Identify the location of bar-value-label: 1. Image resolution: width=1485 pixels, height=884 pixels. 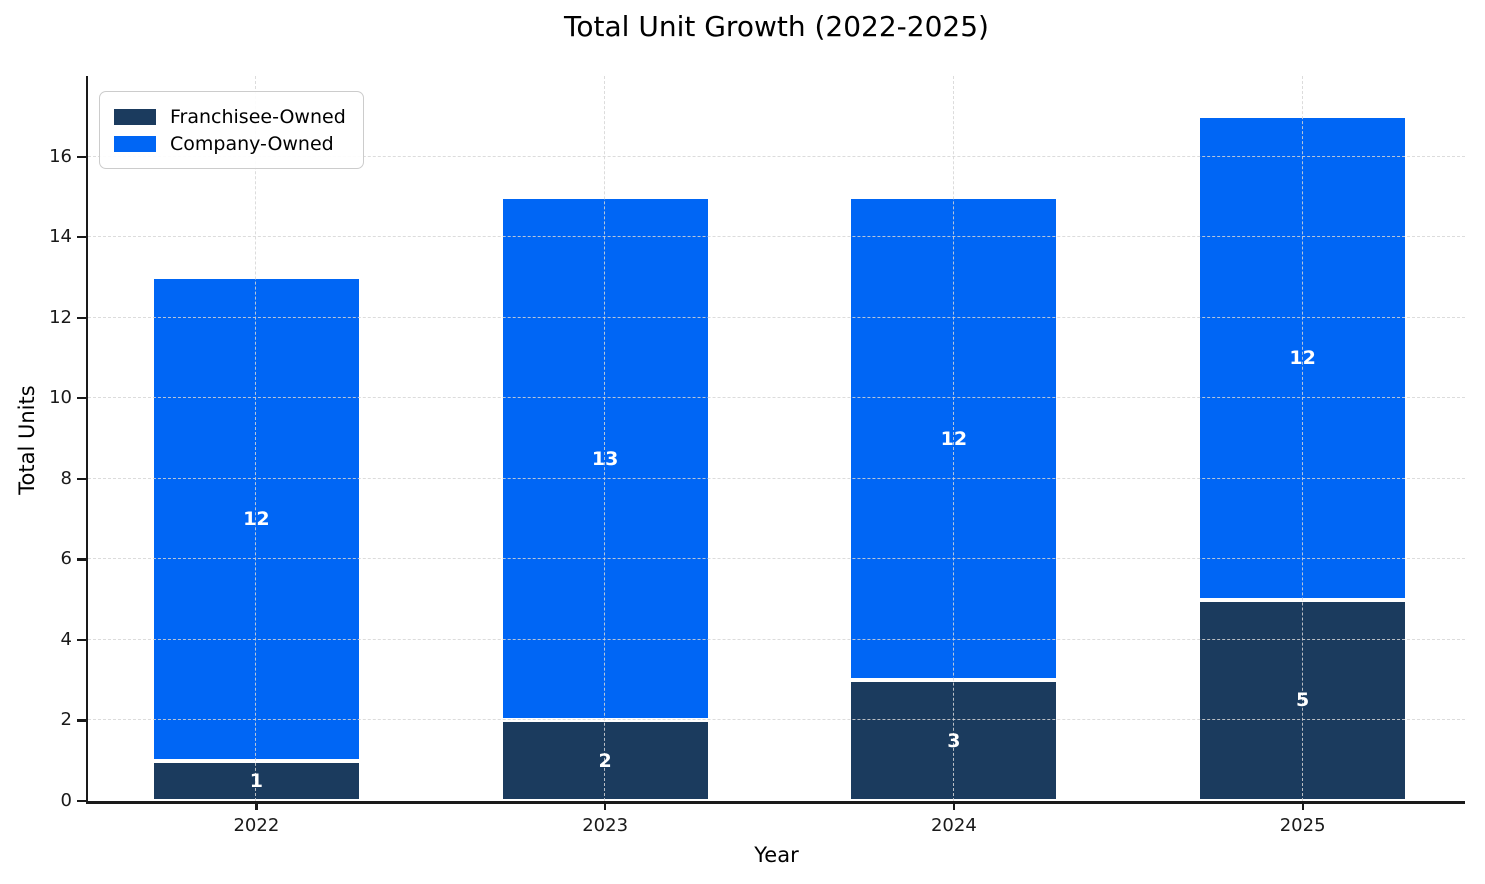
(256, 780).